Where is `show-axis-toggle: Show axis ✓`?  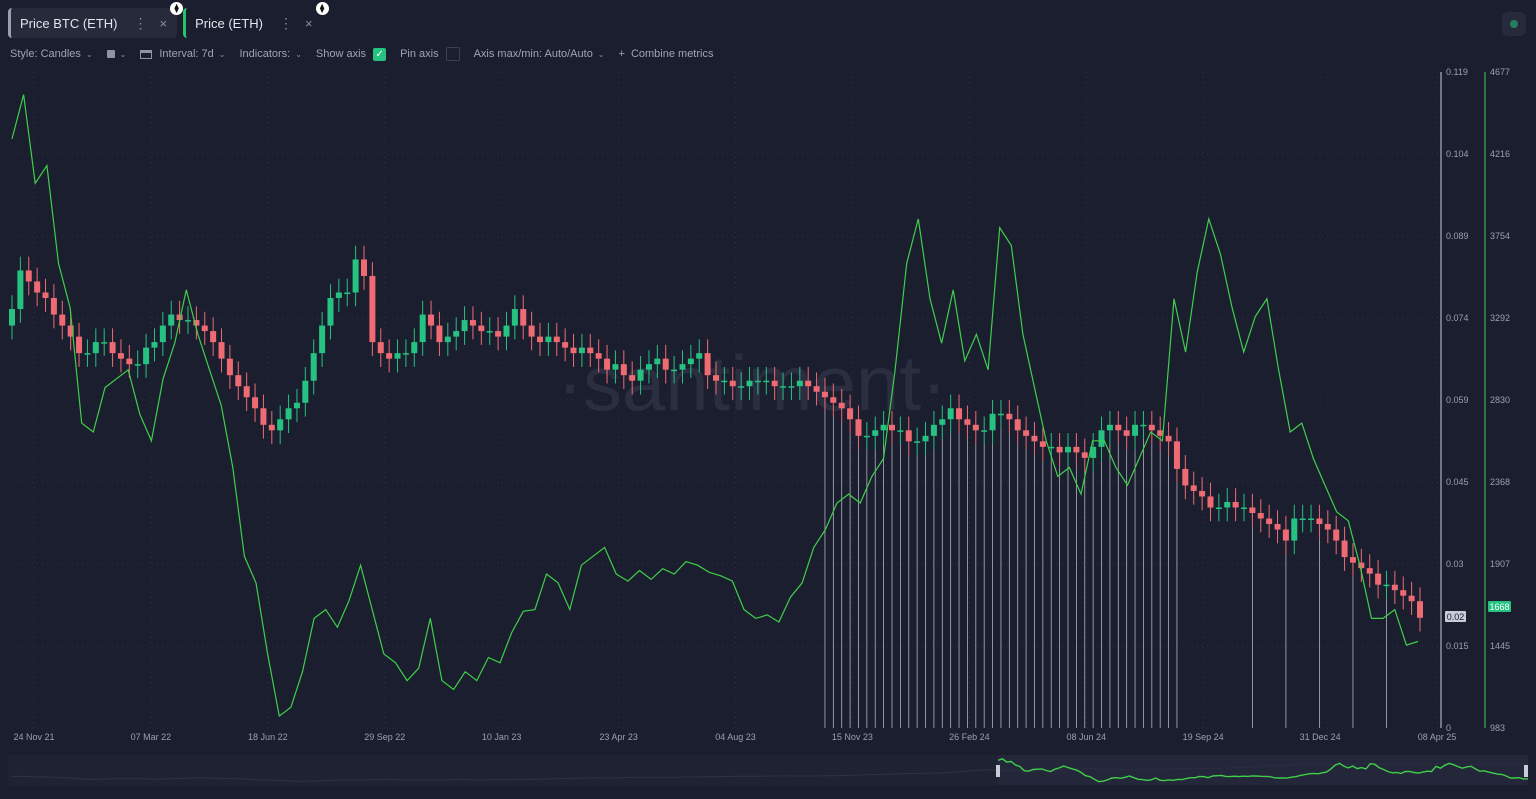
show-axis-toggle: Show axis ✓ is located at coordinates (351, 54).